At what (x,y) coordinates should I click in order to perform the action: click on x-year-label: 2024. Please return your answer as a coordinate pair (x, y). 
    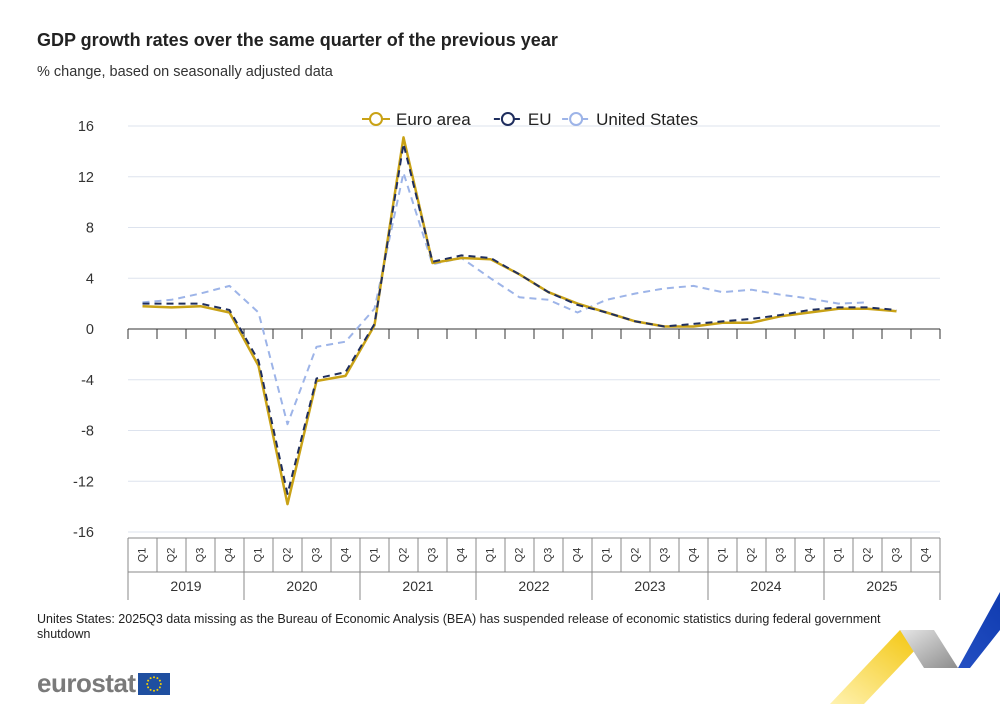
    Looking at the image, I should click on (765, 586).